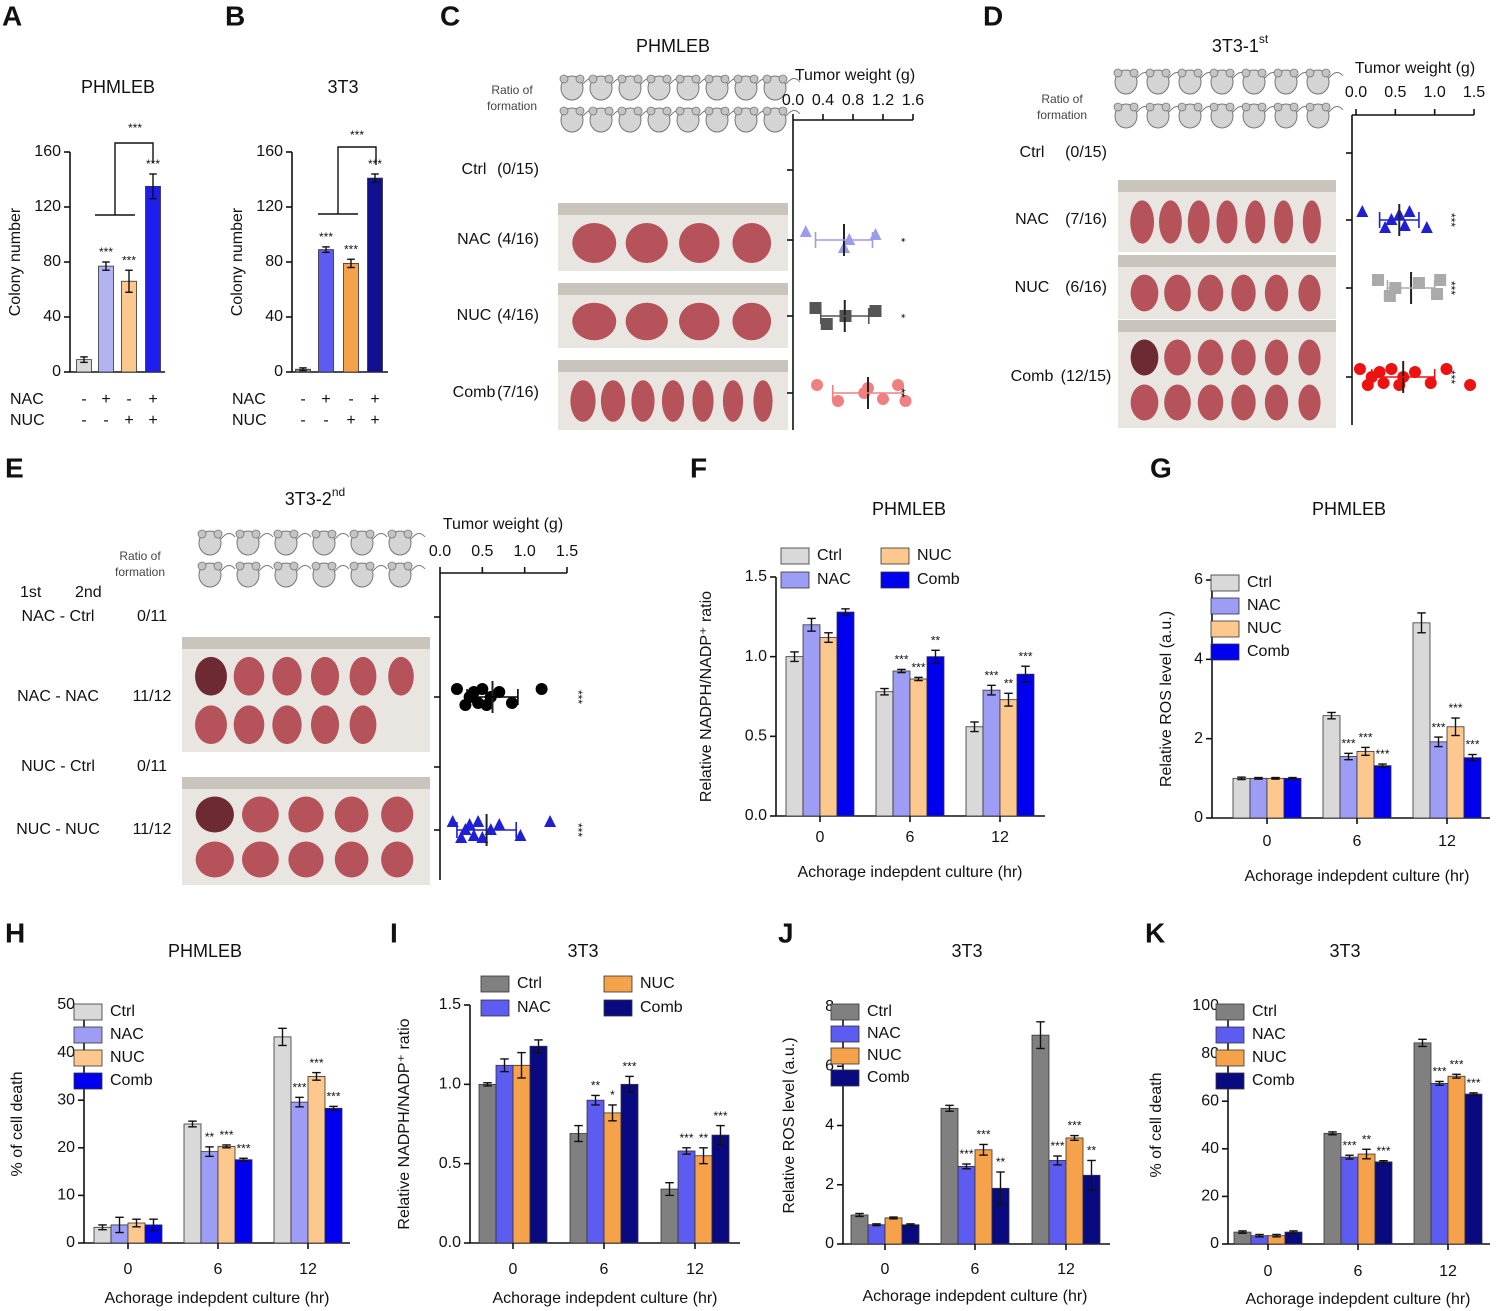  Describe the element at coordinates (450, 15) in the screenshot. I see `panel-label: C` at that location.